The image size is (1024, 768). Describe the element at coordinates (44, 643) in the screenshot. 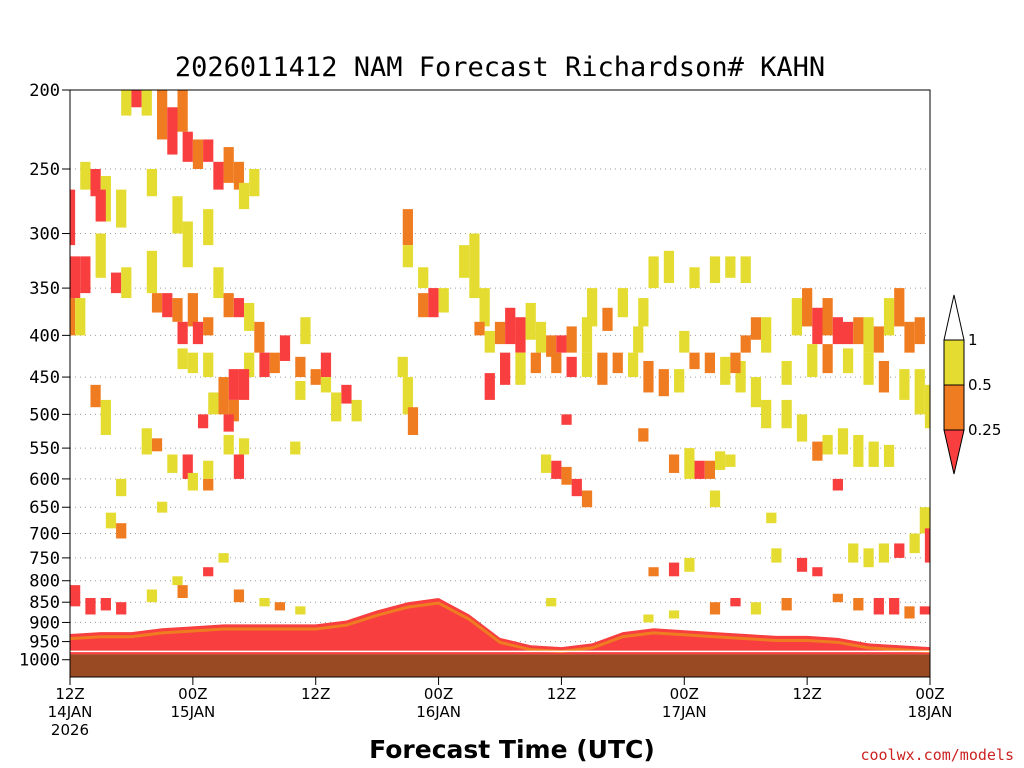

I see `y-tick-label: 950` at that location.